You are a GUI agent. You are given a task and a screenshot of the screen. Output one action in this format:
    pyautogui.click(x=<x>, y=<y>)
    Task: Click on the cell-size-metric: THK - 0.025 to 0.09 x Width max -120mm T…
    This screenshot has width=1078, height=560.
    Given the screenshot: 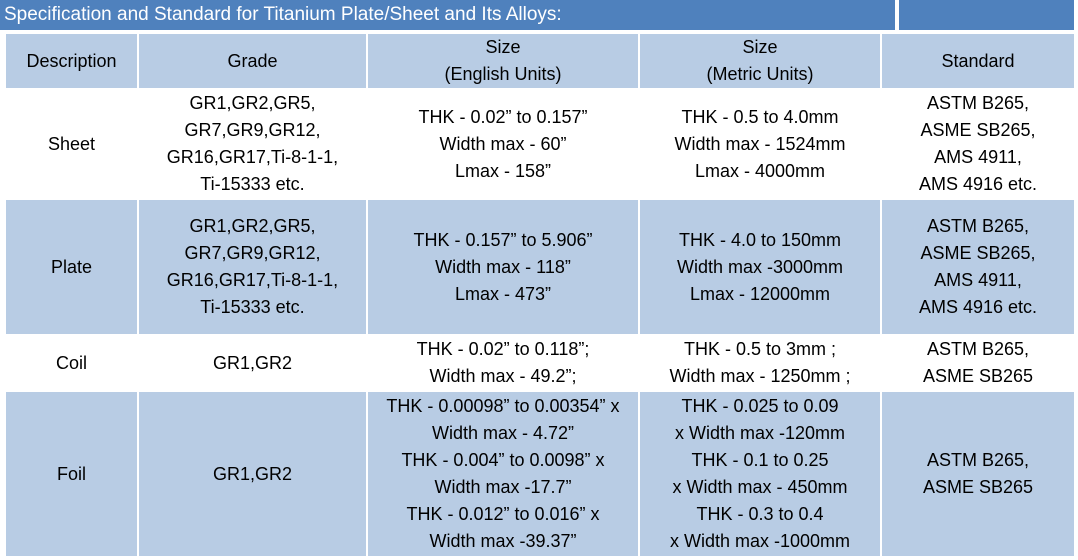 What is the action you would take?
    pyautogui.click(x=760, y=474)
    